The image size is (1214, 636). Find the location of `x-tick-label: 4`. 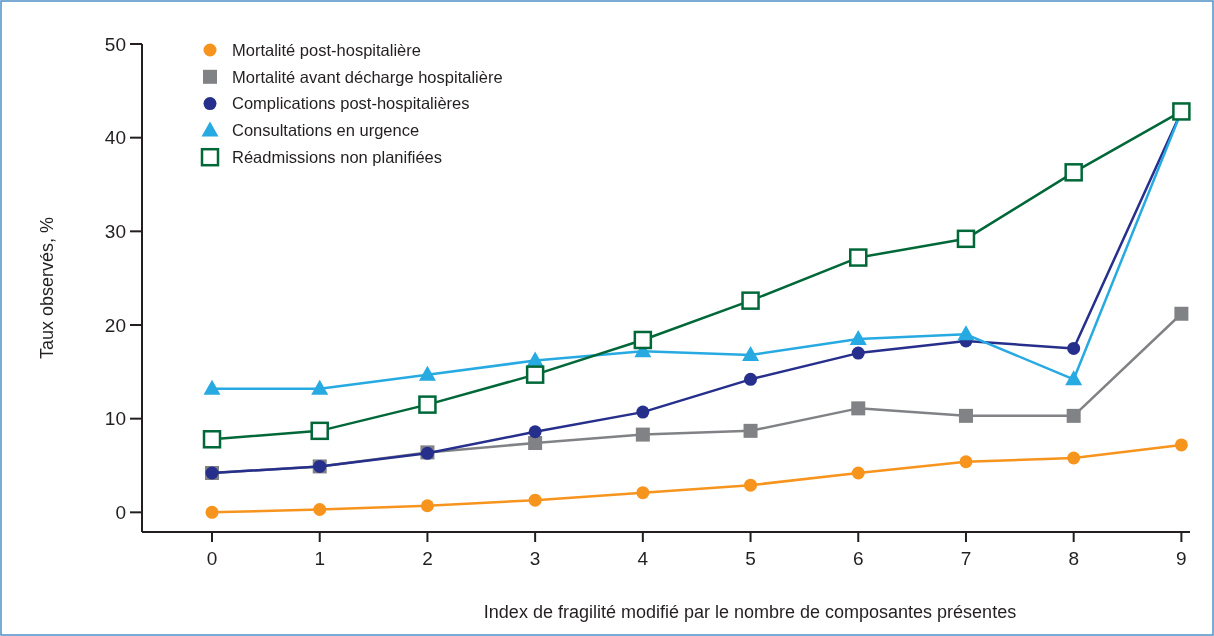

x-tick-label: 4 is located at coordinates (643, 558).